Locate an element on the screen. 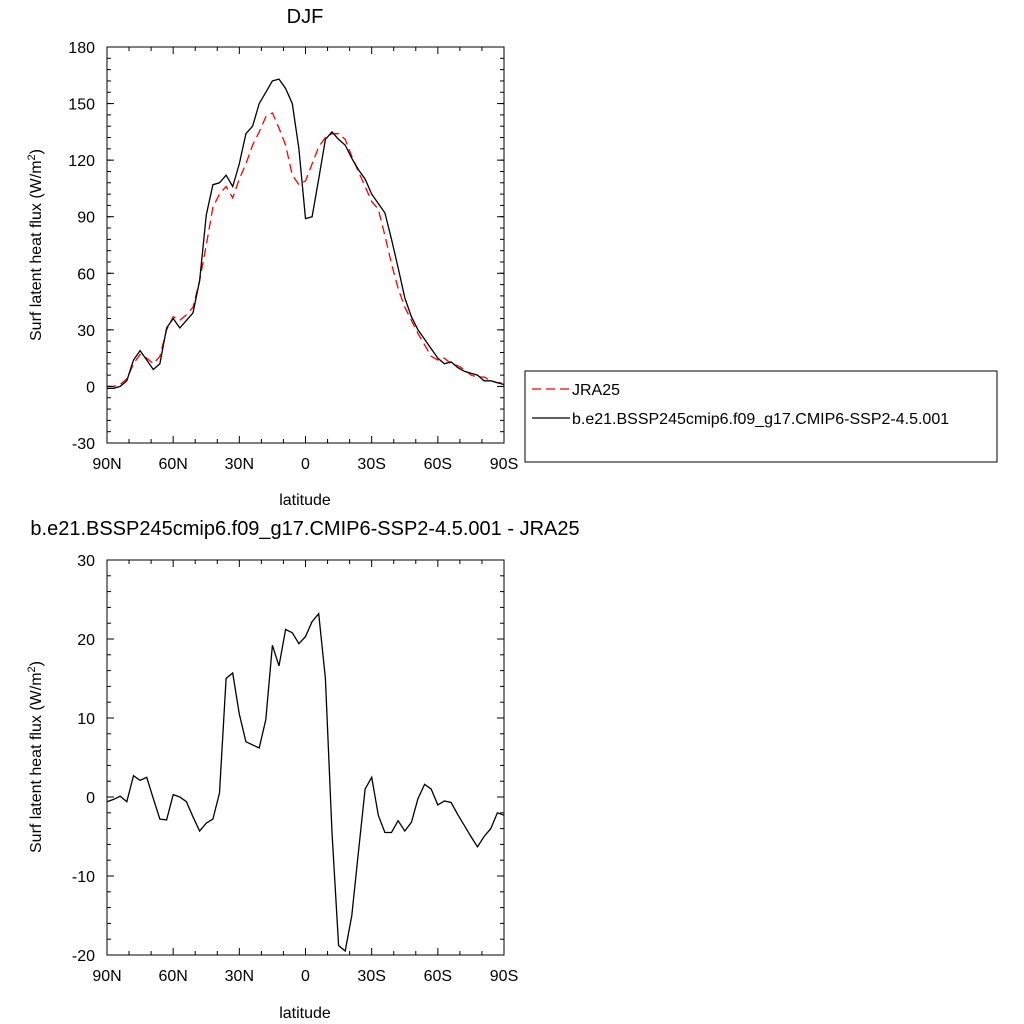  bottom-x-tick-label: 60S is located at coordinates (438, 976).